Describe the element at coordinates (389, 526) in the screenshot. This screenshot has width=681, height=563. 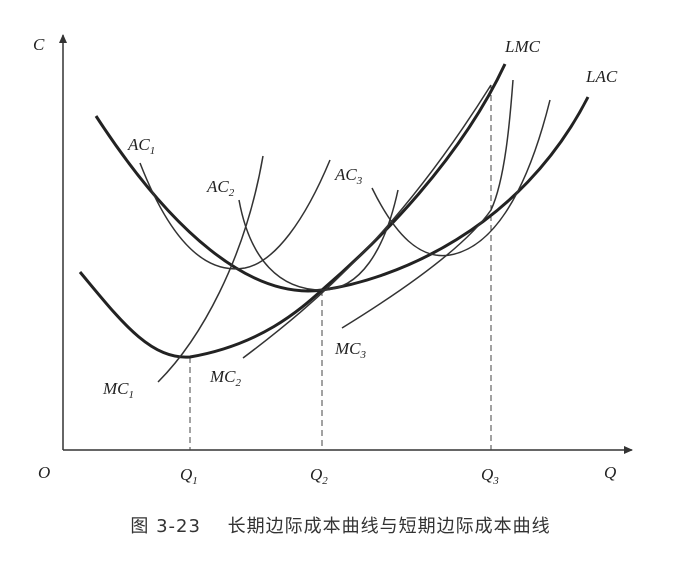
I see `caption-title: 长期边际成本曲线与短期边际成本曲线` at that location.